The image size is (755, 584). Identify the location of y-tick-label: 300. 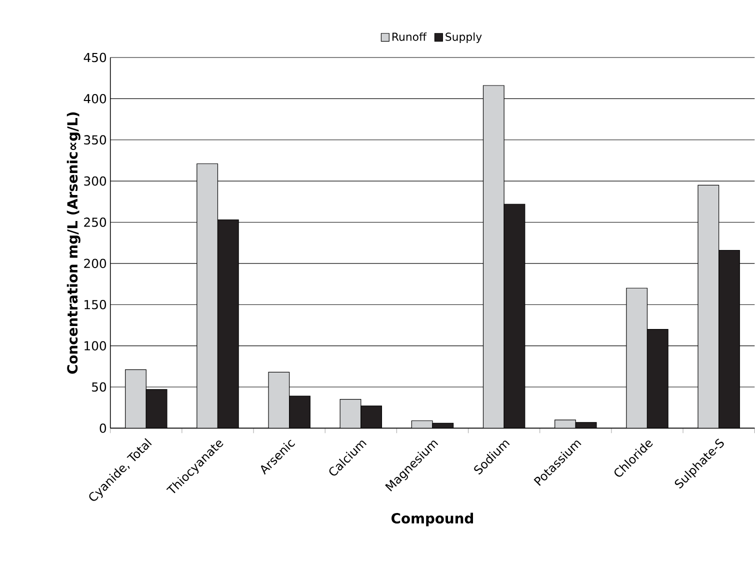
(95, 181).